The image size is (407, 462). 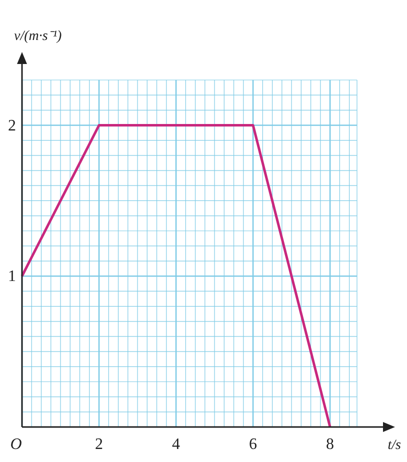 What do you see at coordinates (12, 277) in the screenshot?
I see `y-tick-label: 1` at bounding box center [12, 277].